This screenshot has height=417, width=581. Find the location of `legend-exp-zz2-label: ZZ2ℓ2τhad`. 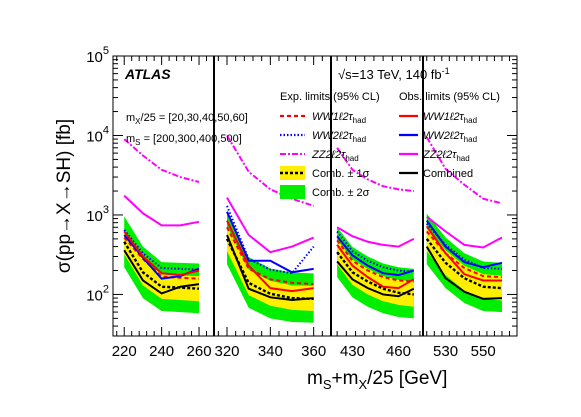

legend-exp-zz2-label: ZZ2ℓ2τhad is located at coordinates (335, 156).